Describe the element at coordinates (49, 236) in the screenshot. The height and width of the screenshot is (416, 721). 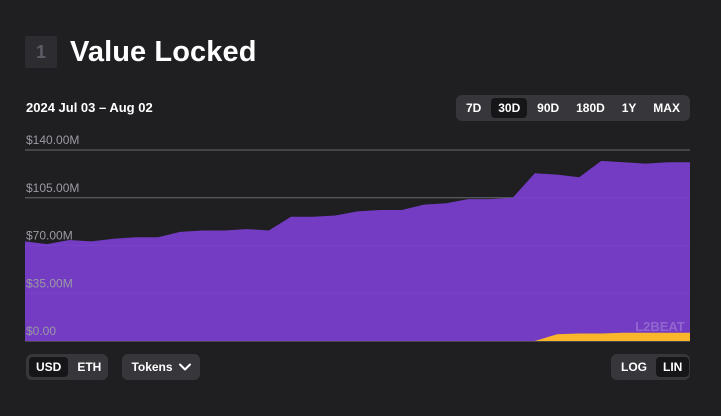
I see `y-tick-label: $70.00M` at that location.